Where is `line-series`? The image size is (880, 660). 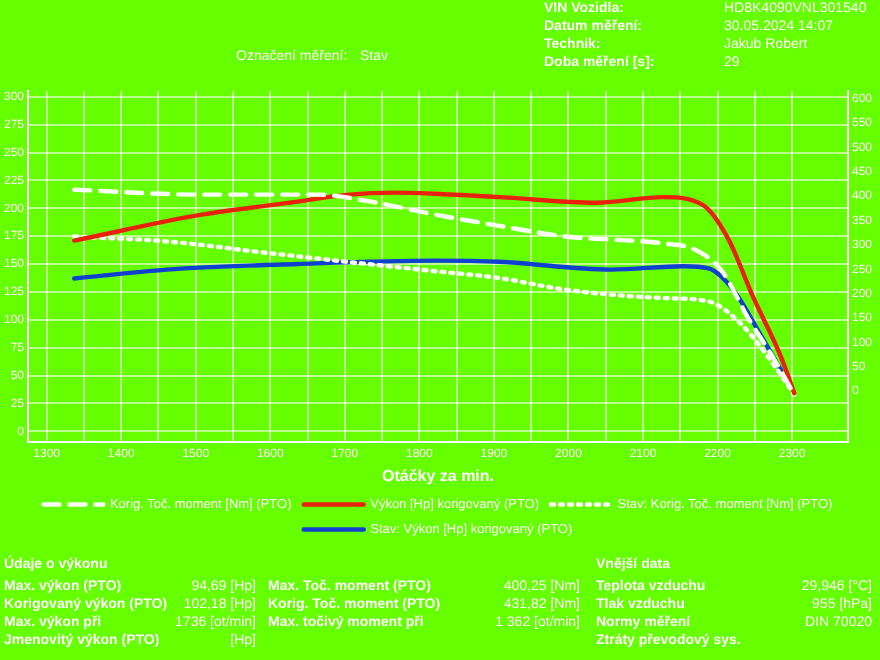 line-series is located at coordinates (428, 315).